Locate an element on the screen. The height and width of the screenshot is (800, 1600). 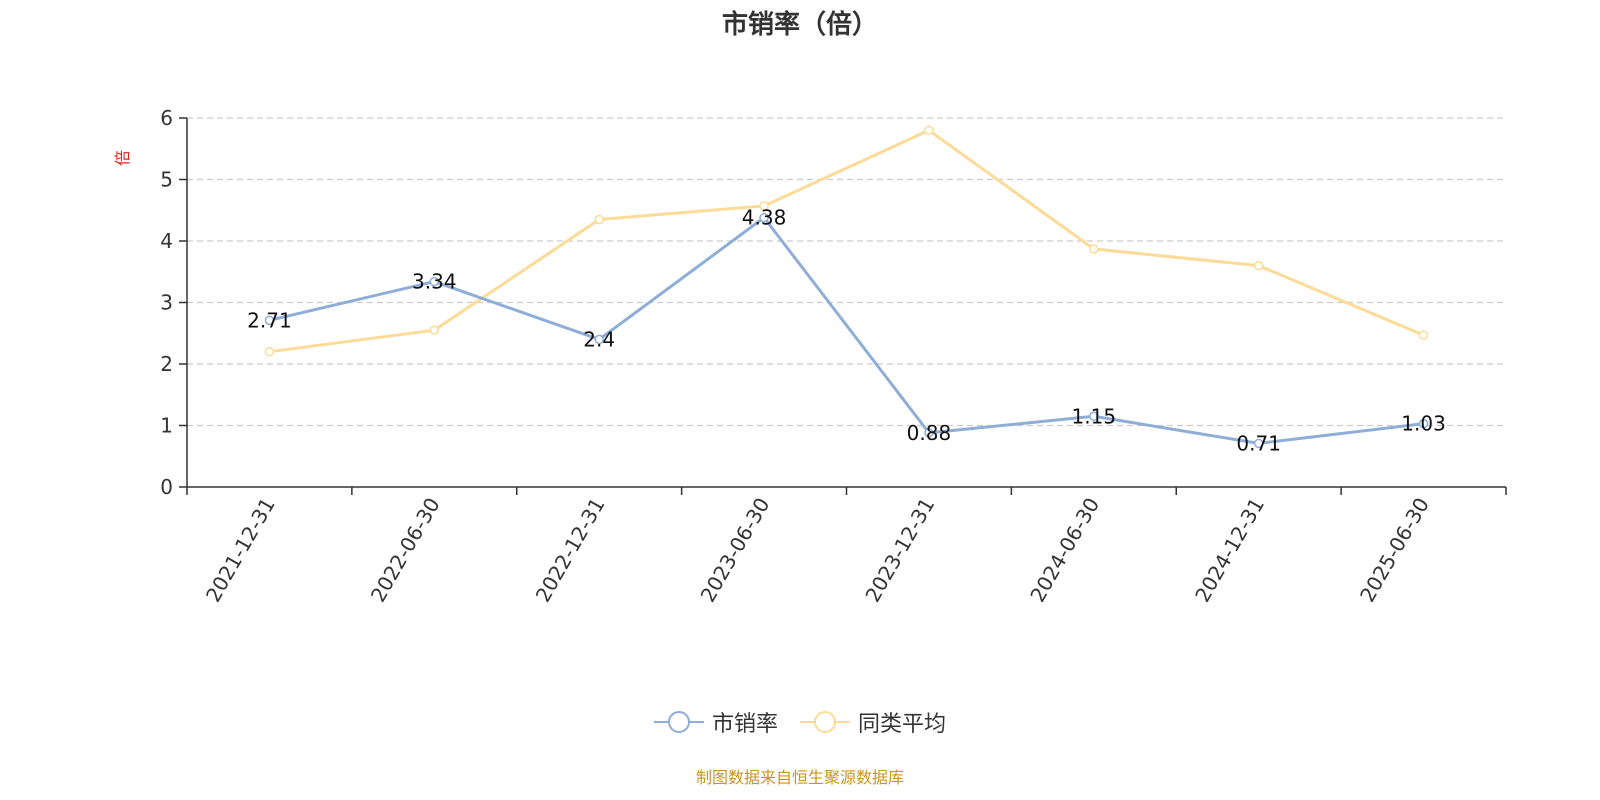
x-tick-label: 2022-12-31 is located at coordinates (570, 550).